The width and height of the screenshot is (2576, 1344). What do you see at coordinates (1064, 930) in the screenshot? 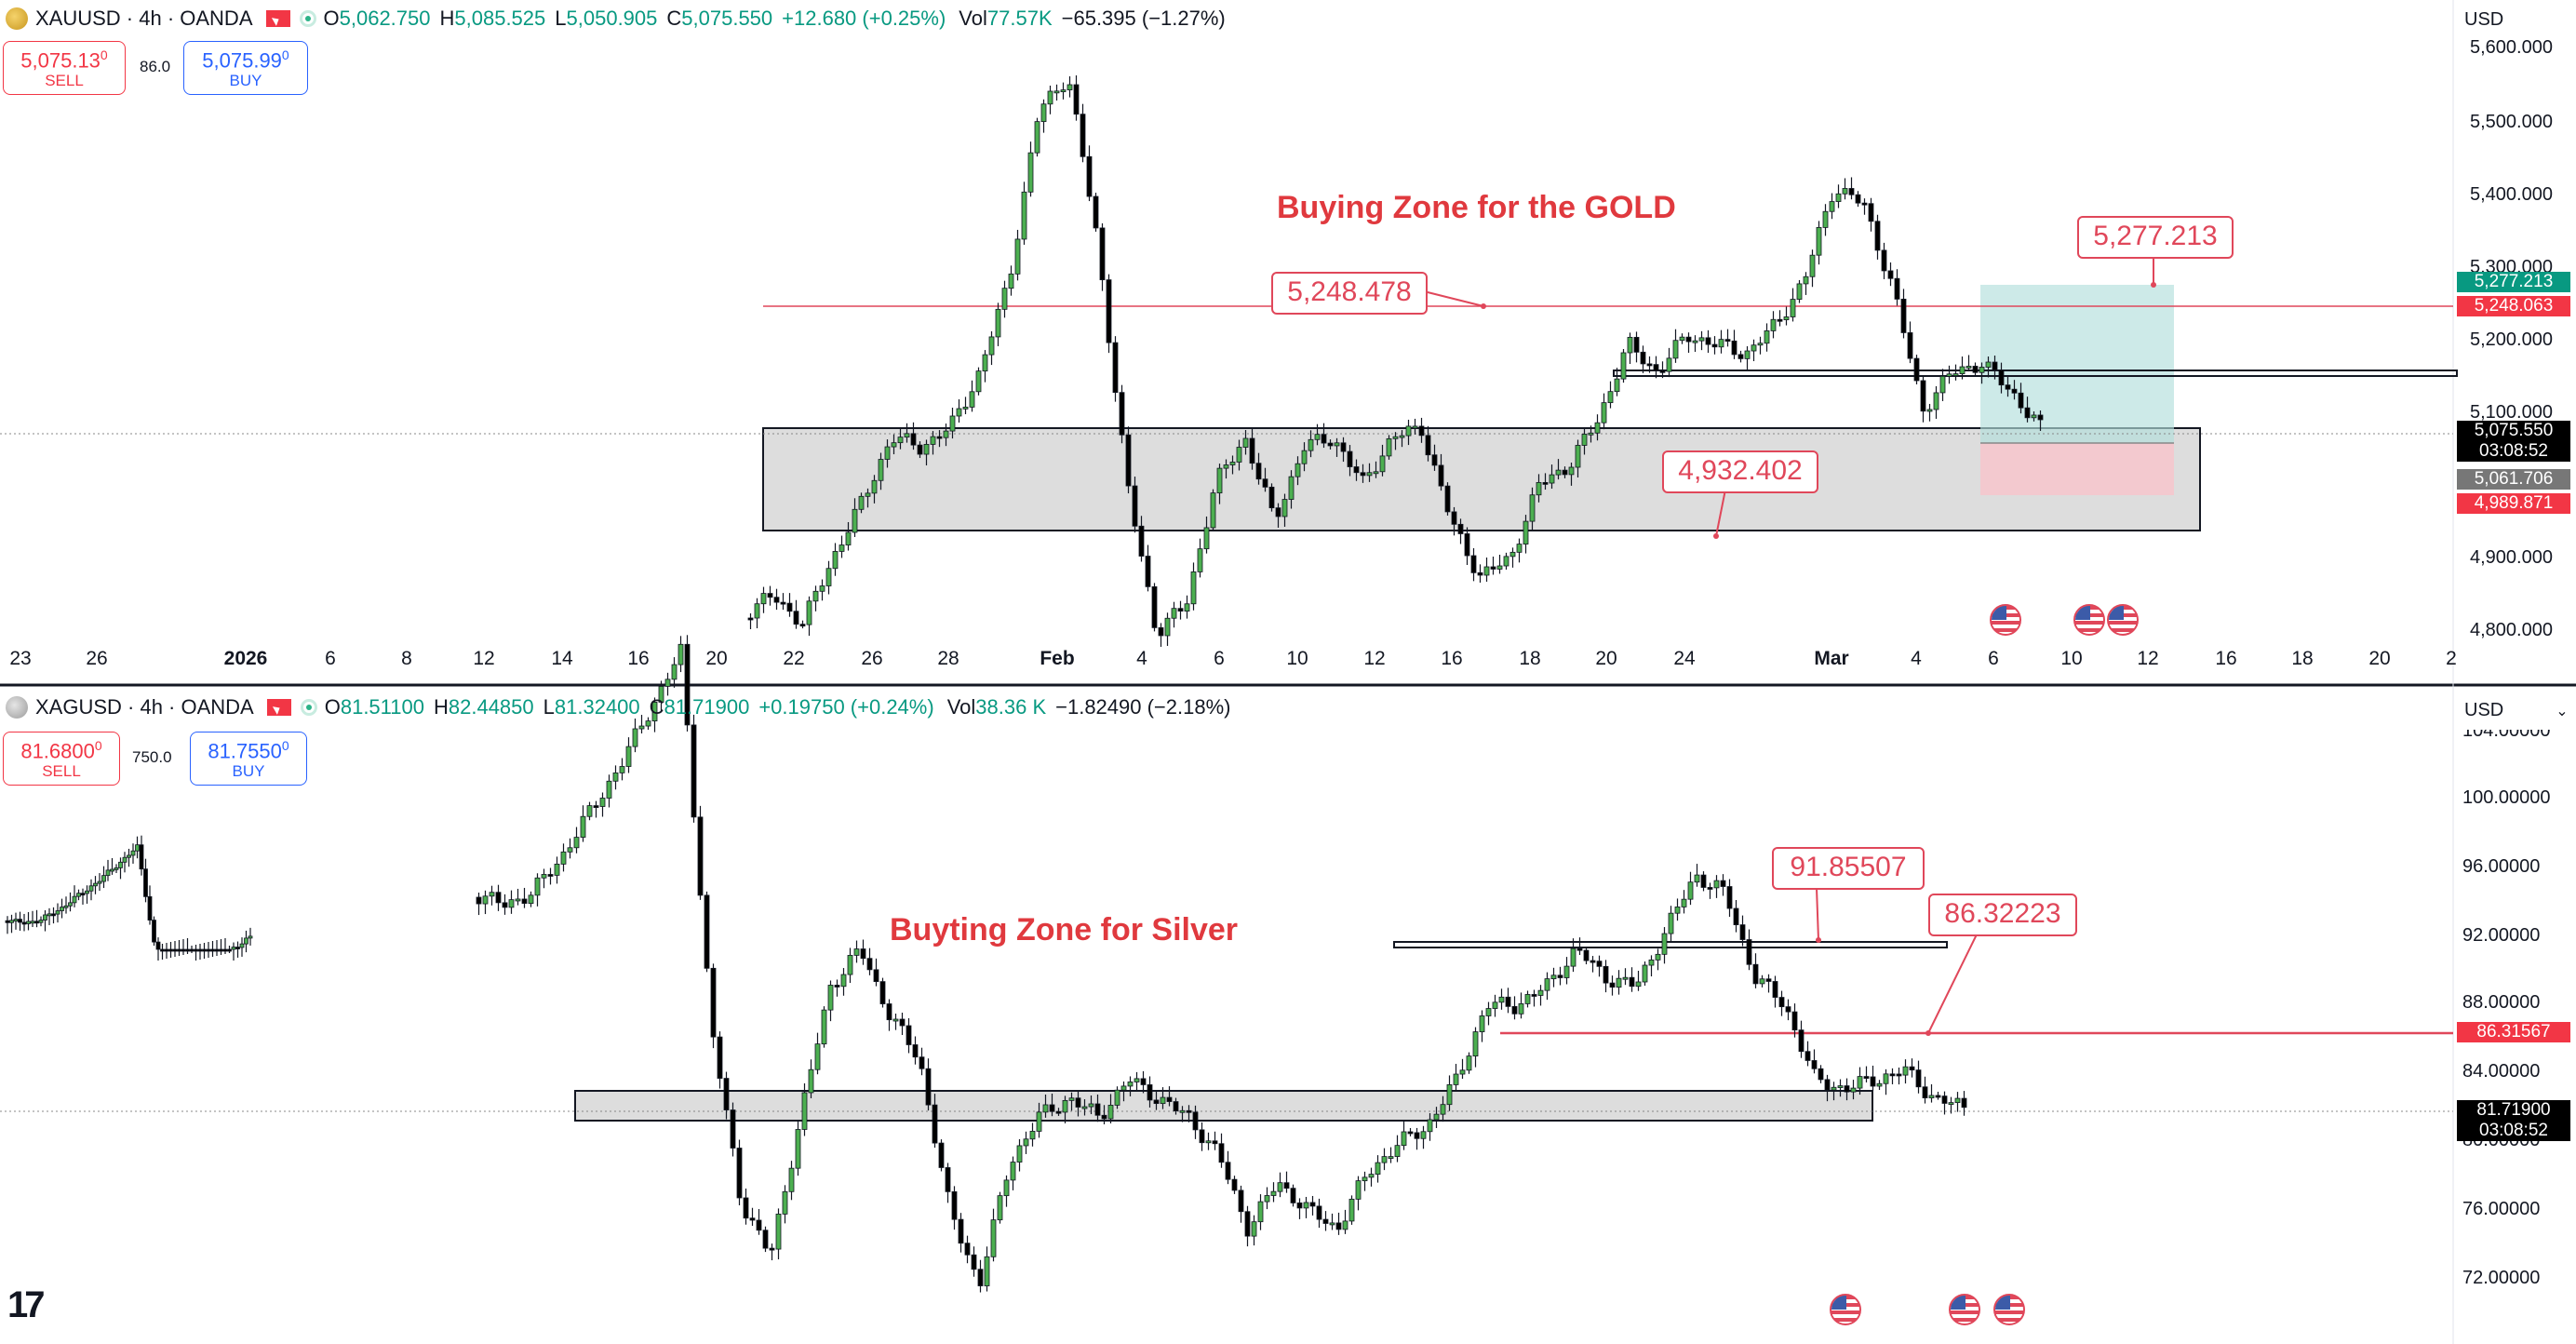
I see `silver-zone-title: Buyting Zone for Silver` at bounding box center [1064, 930].